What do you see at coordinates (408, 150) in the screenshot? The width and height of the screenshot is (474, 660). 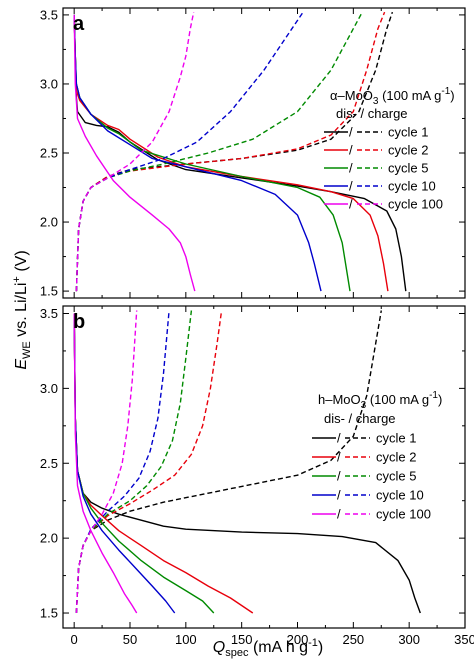 I see `panel-a-legend-label-cycle-2: cycle 2` at bounding box center [408, 150].